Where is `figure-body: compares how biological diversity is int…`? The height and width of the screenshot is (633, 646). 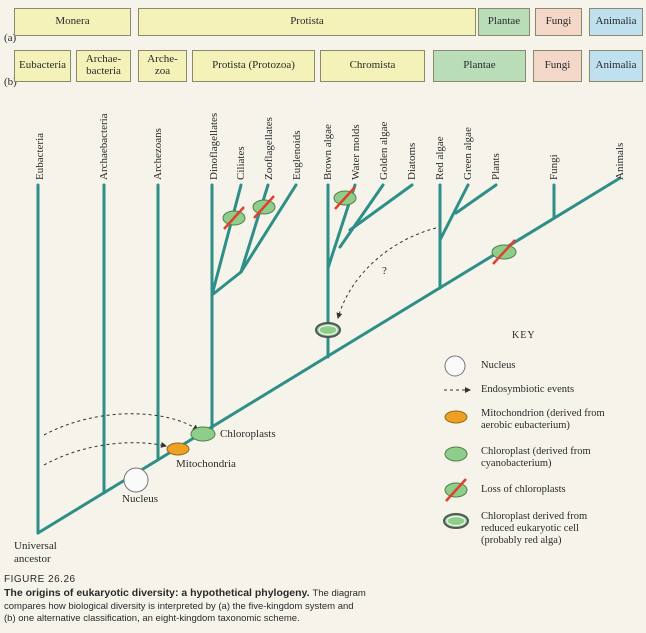 figure-body: compares how biological diversity is int… is located at coordinates (179, 612).